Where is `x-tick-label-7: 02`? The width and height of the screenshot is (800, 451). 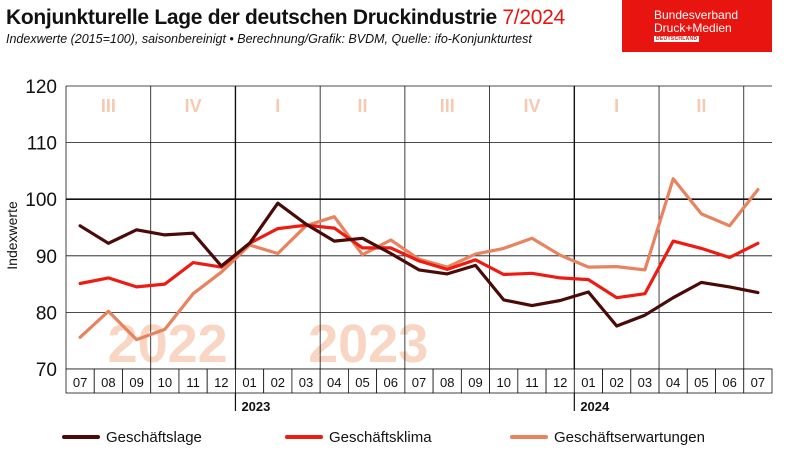
x-tick-label-7: 02 is located at coordinates (278, 382).